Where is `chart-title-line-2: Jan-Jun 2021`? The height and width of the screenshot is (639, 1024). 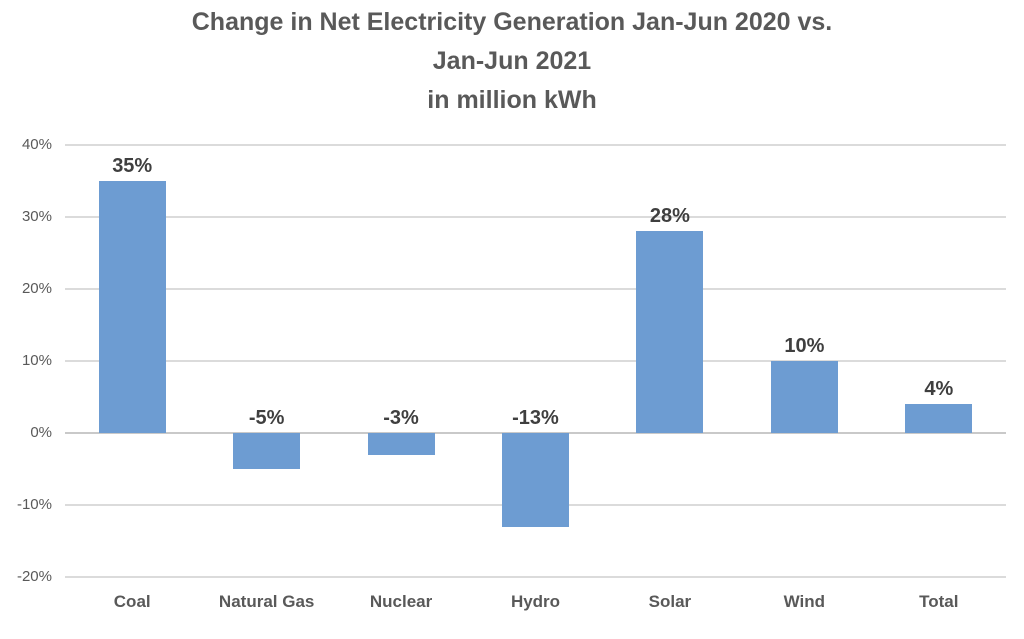 chart-title-line-2: Jan-Jun 2021 is located at coordinates (512, 61).